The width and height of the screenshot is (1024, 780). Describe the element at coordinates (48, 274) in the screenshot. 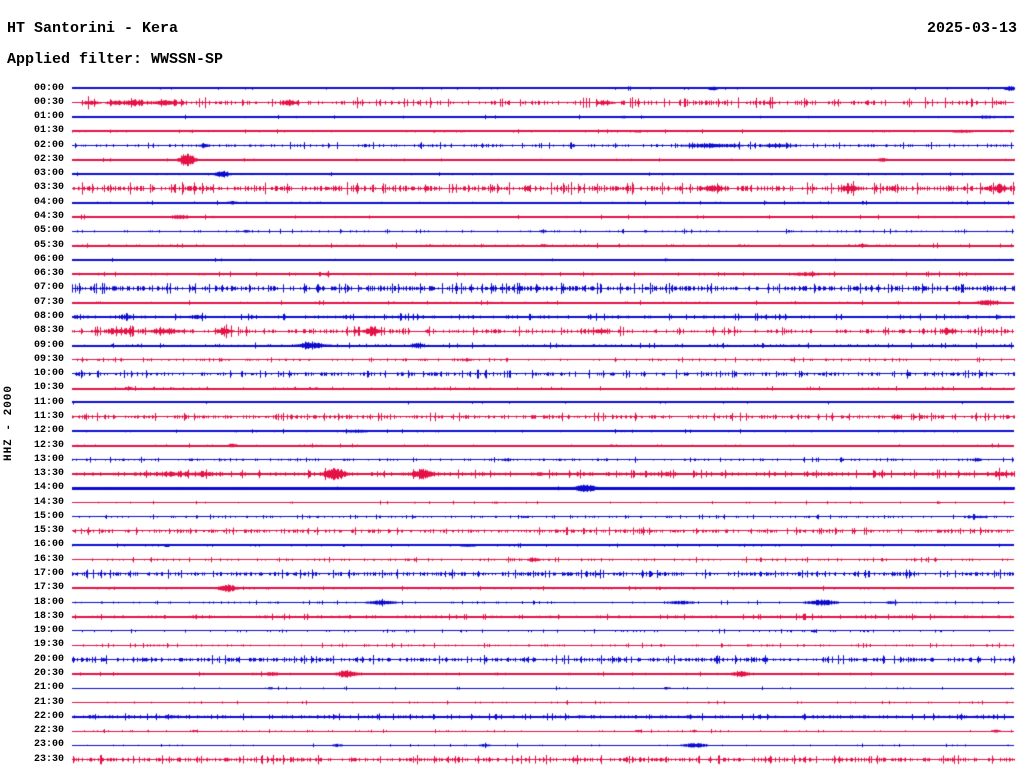

I see `time-label-0630: 06:30` at that location.